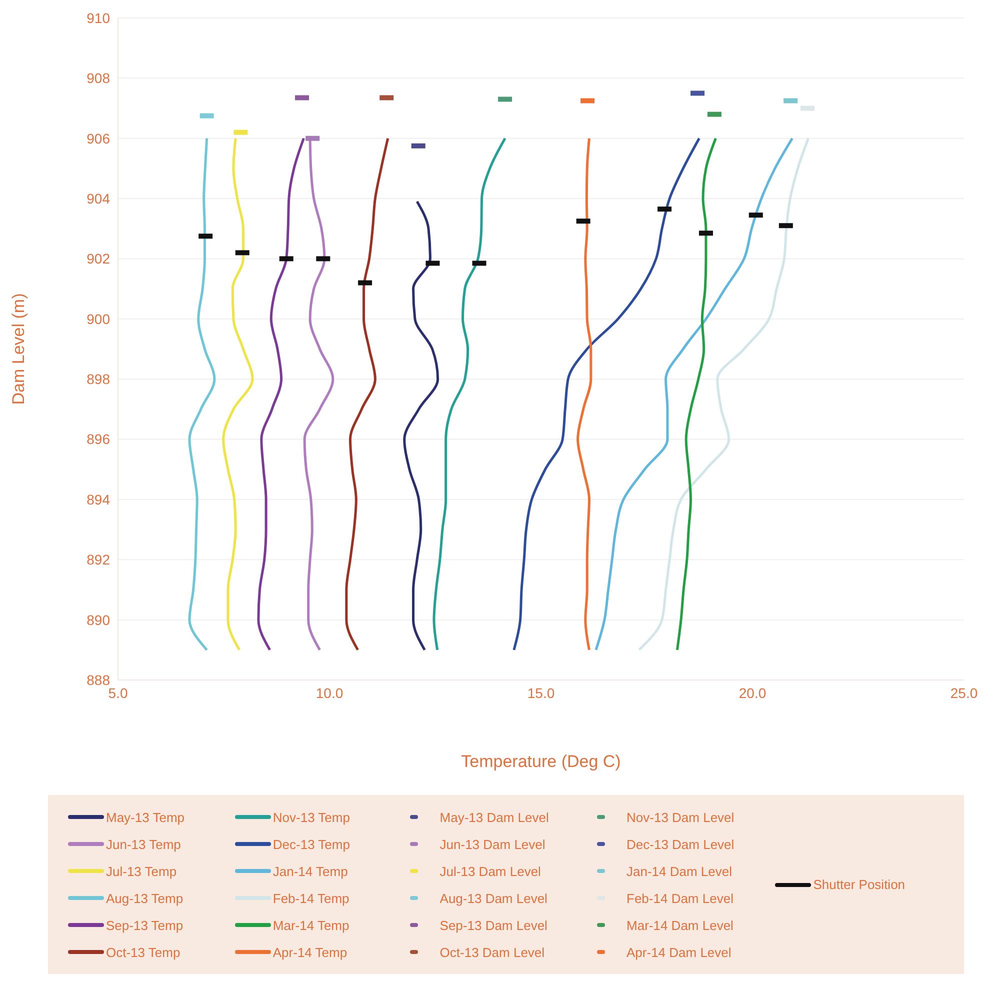  Describe the element at coordinates (145, 925) in the screenshot. I see `legend-label: Sep-13 Temp` at that location.